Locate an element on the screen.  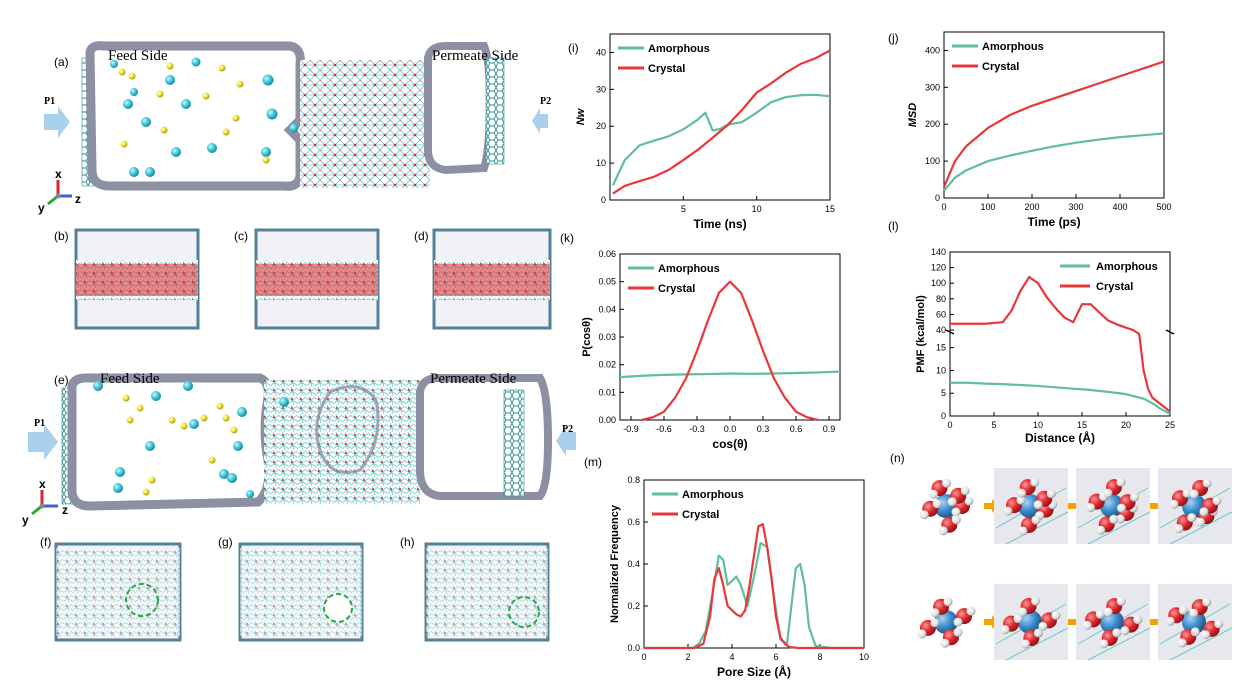
panel-label-b: (b) is located at coordinates (61, 236).